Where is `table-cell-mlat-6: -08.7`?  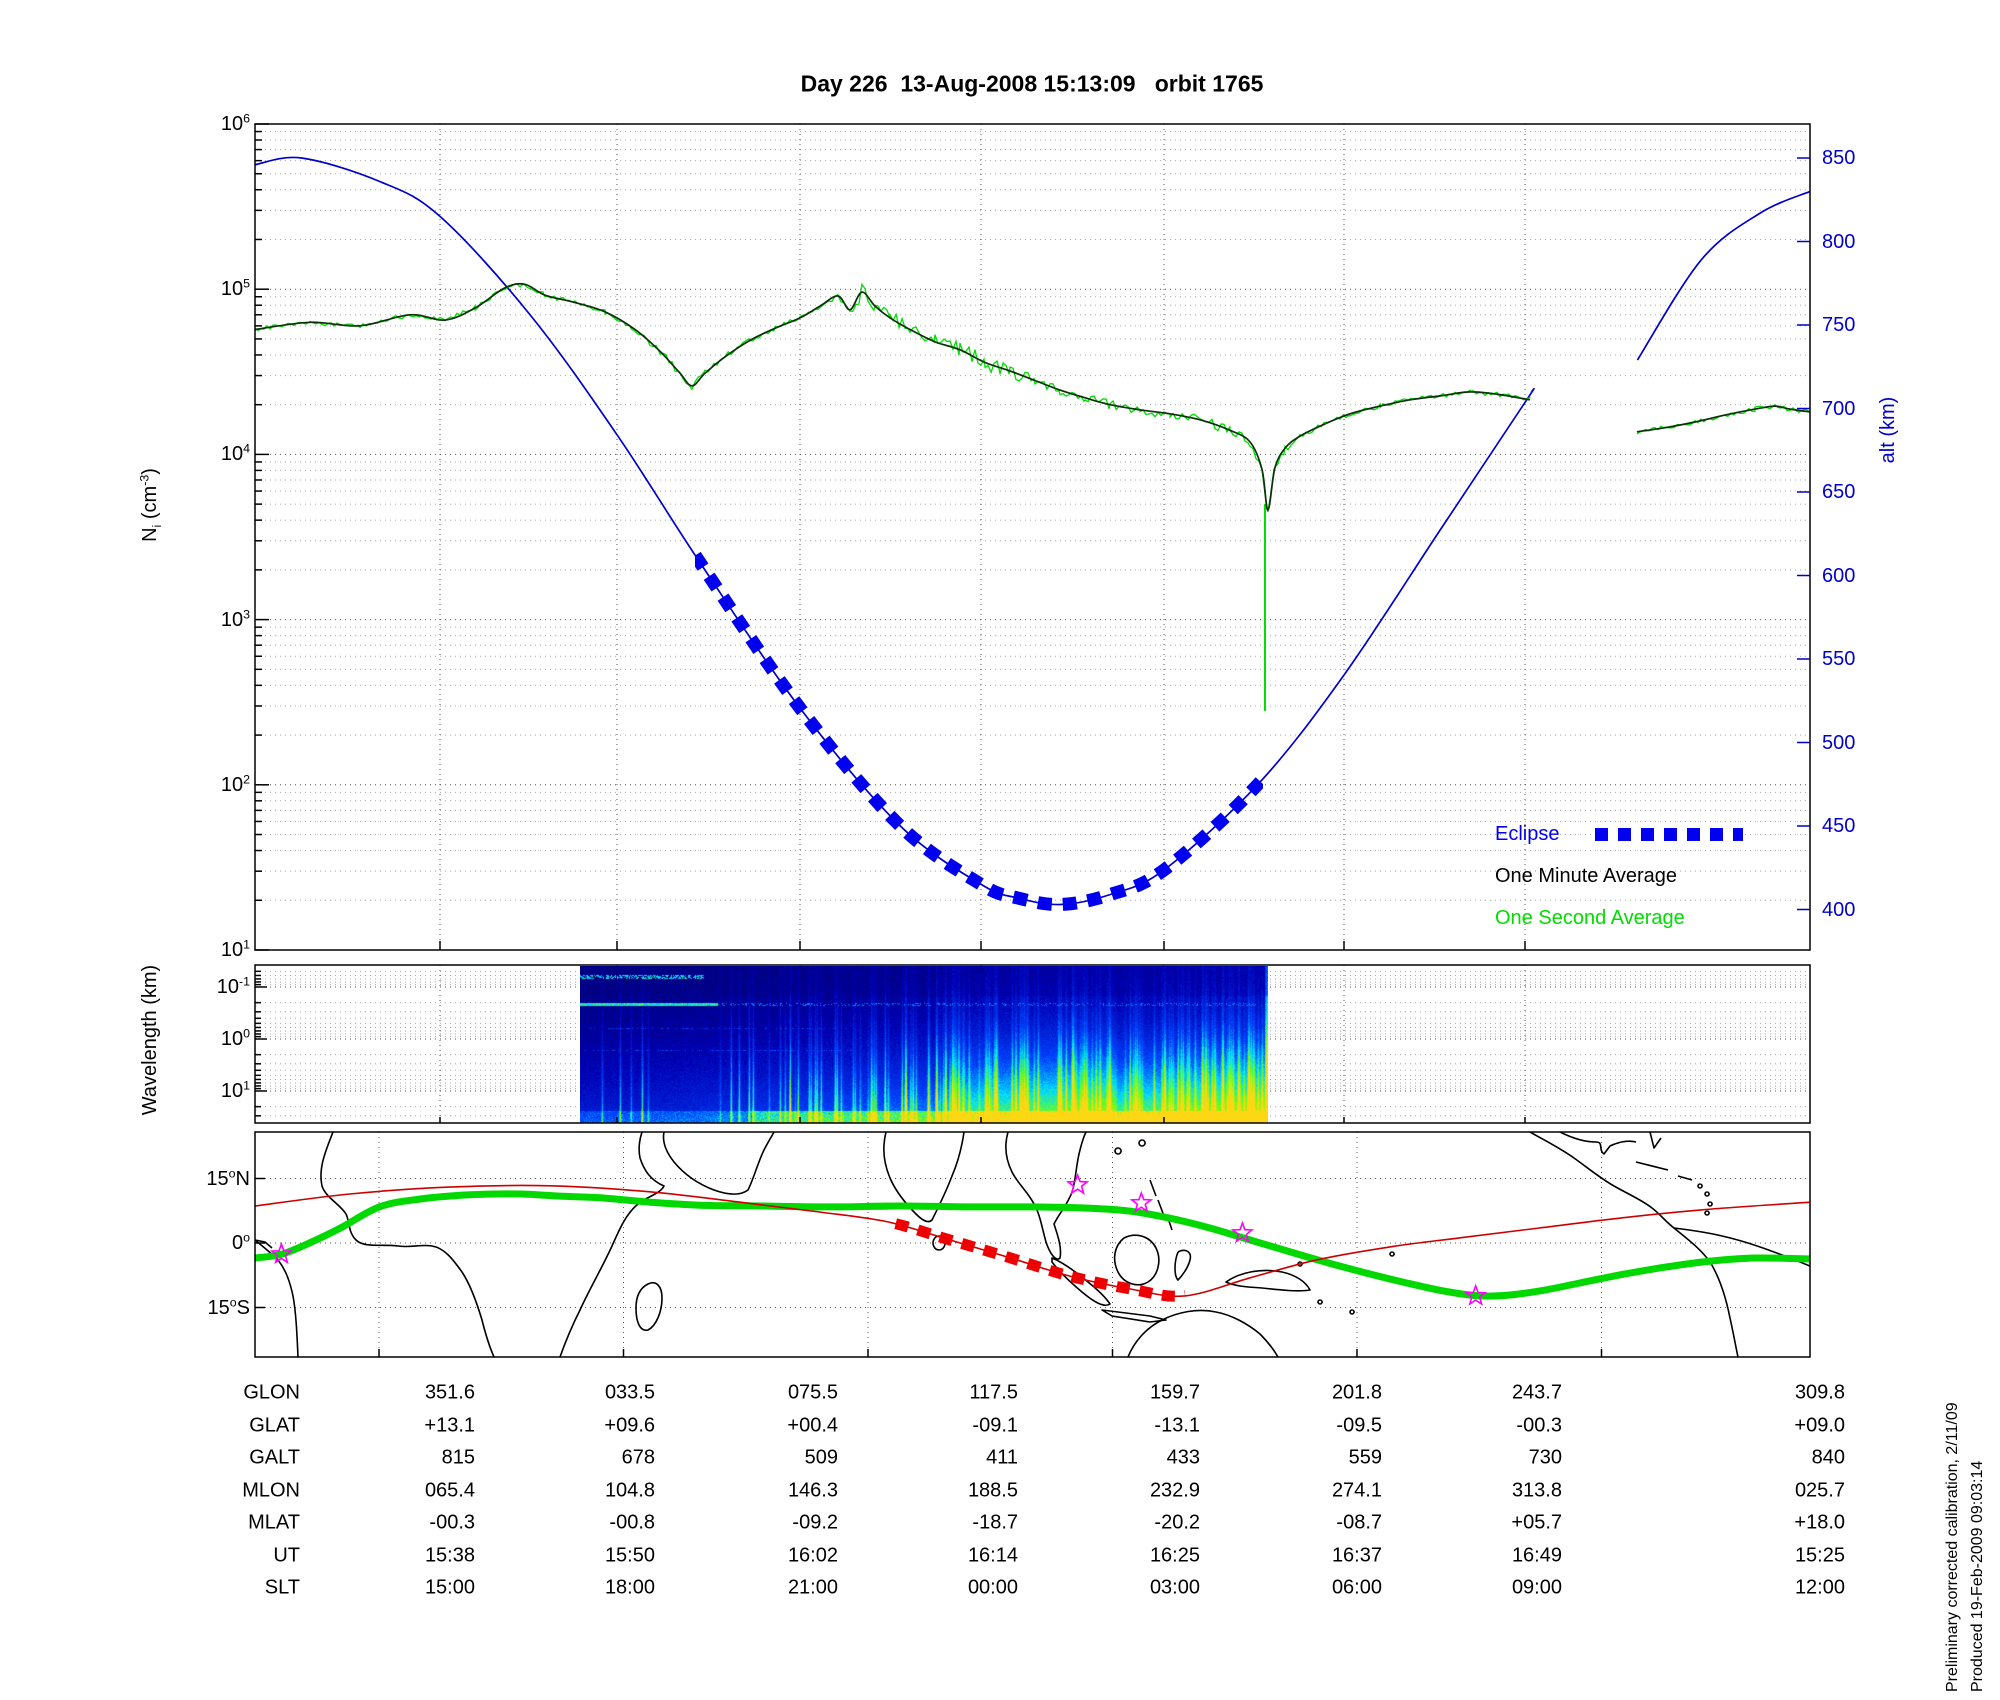
table-cell-mlat-6: -08.7 is located at coordinates (1359, 1522).